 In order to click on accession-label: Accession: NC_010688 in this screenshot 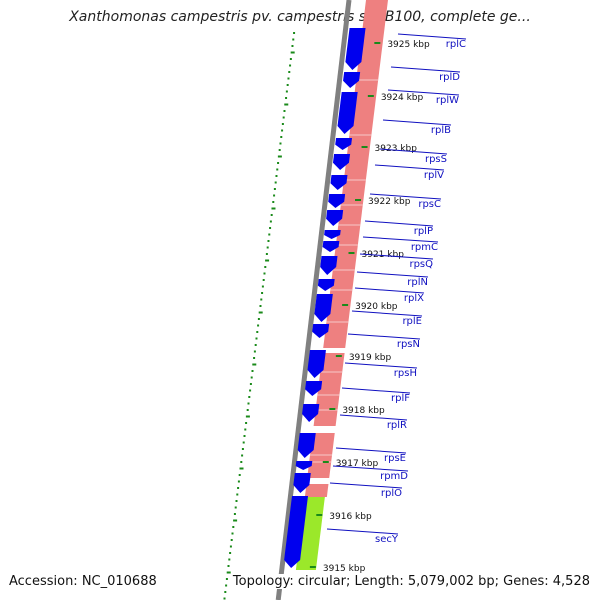, I will do `click(83, 581)`.